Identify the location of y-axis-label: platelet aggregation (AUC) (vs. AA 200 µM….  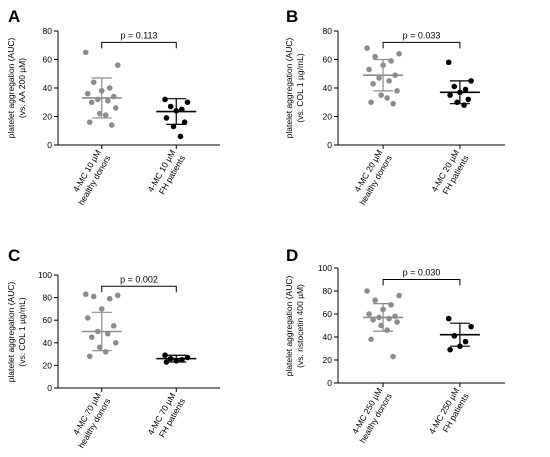
(16, 88).